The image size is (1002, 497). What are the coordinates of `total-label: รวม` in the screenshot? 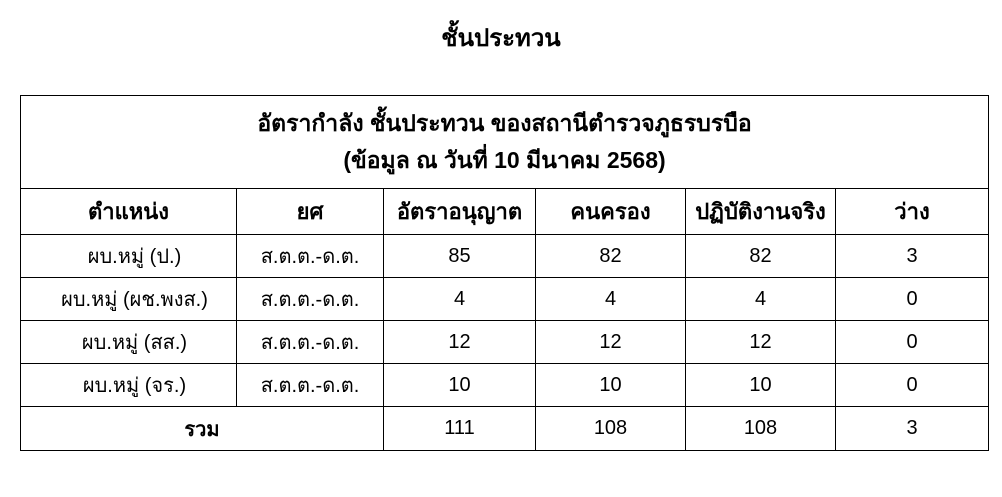 It's located at (202, 428).